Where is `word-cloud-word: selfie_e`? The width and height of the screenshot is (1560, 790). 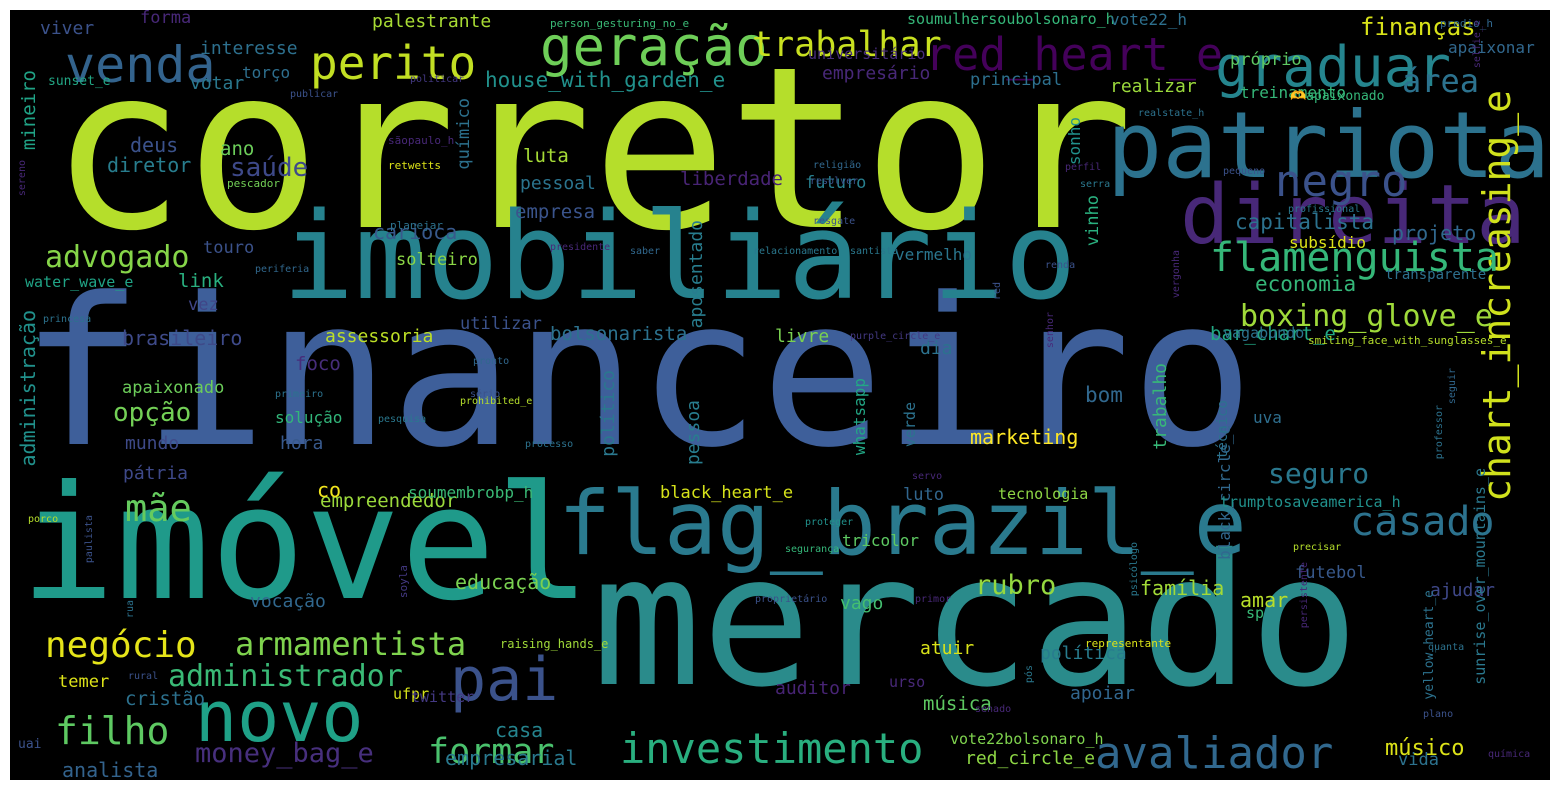
word-cloud-word: selfie_e is located at coordinates (1477, 44).